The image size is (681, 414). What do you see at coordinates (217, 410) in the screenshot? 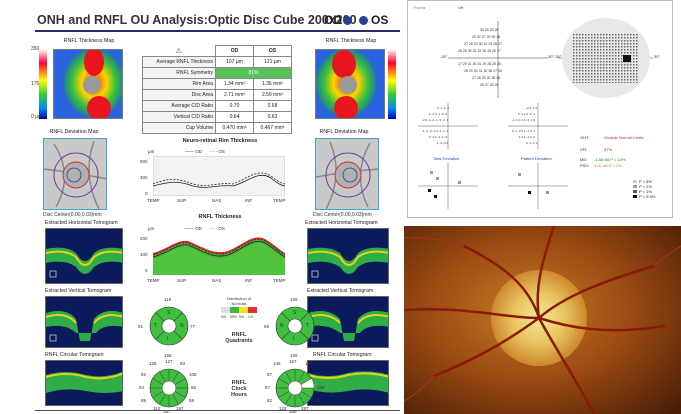
I see `bottom-divider` at bounding box center [217, 410].